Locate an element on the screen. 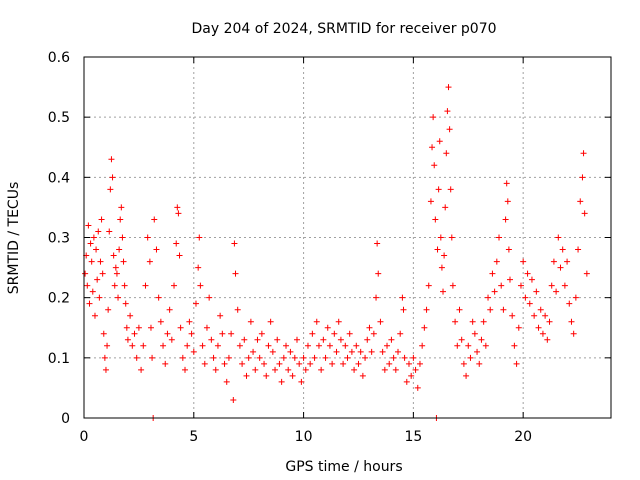 The image size is (640, 480). y-tick-label: 0.6 is located at coordinates (59, 58).